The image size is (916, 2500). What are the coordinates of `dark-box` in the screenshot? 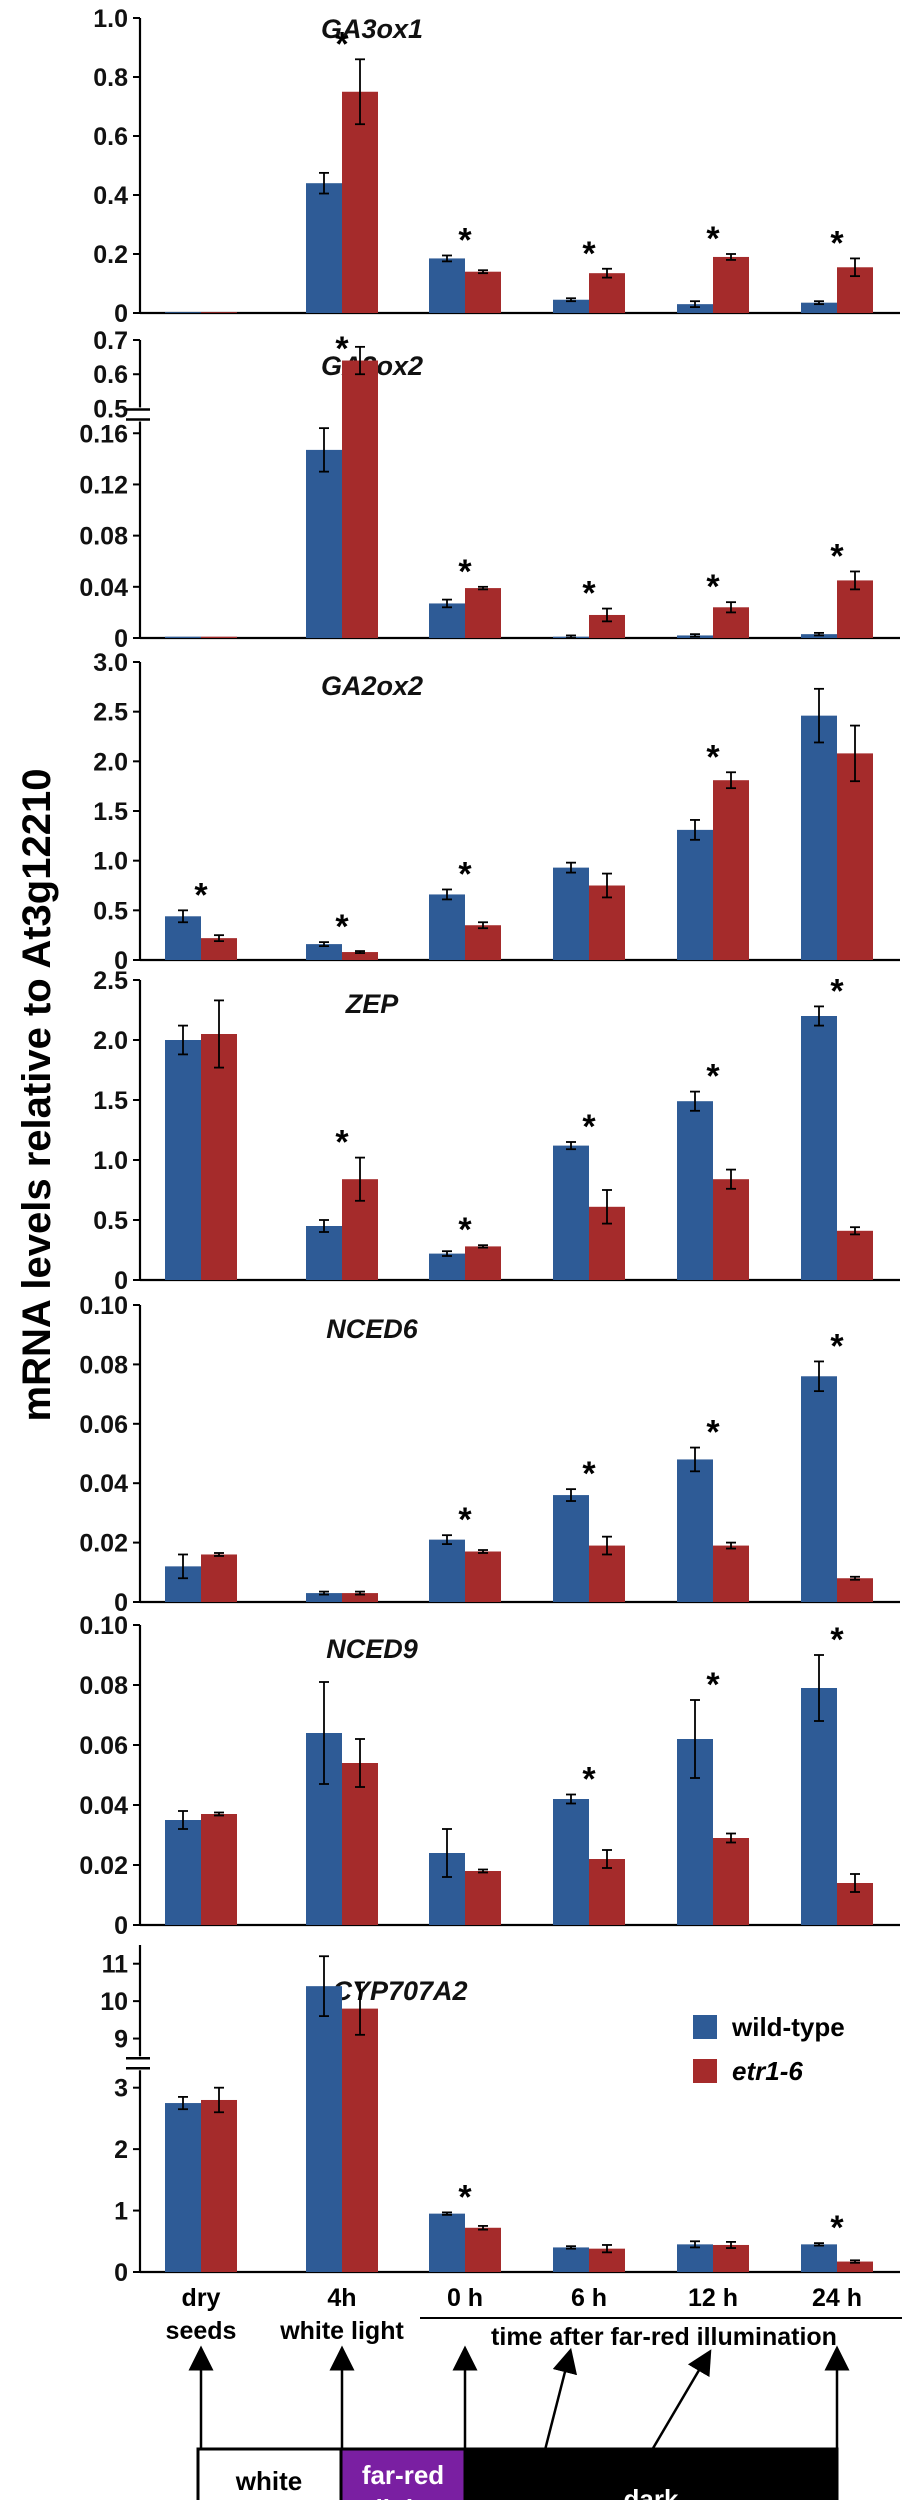 It's located at (651, 2473).